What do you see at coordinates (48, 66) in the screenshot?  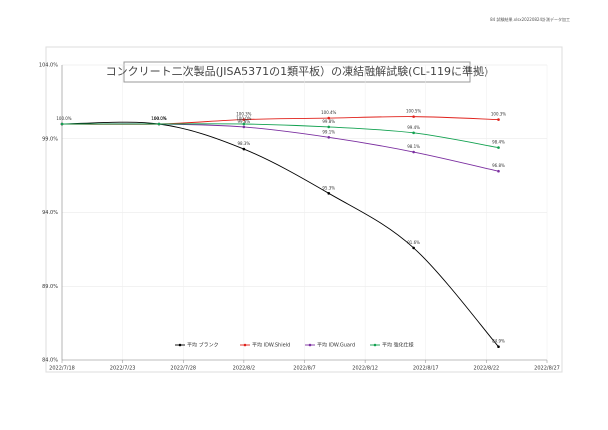 I see `y-tick-label: 104.0%` at bounding box center [48, 66].